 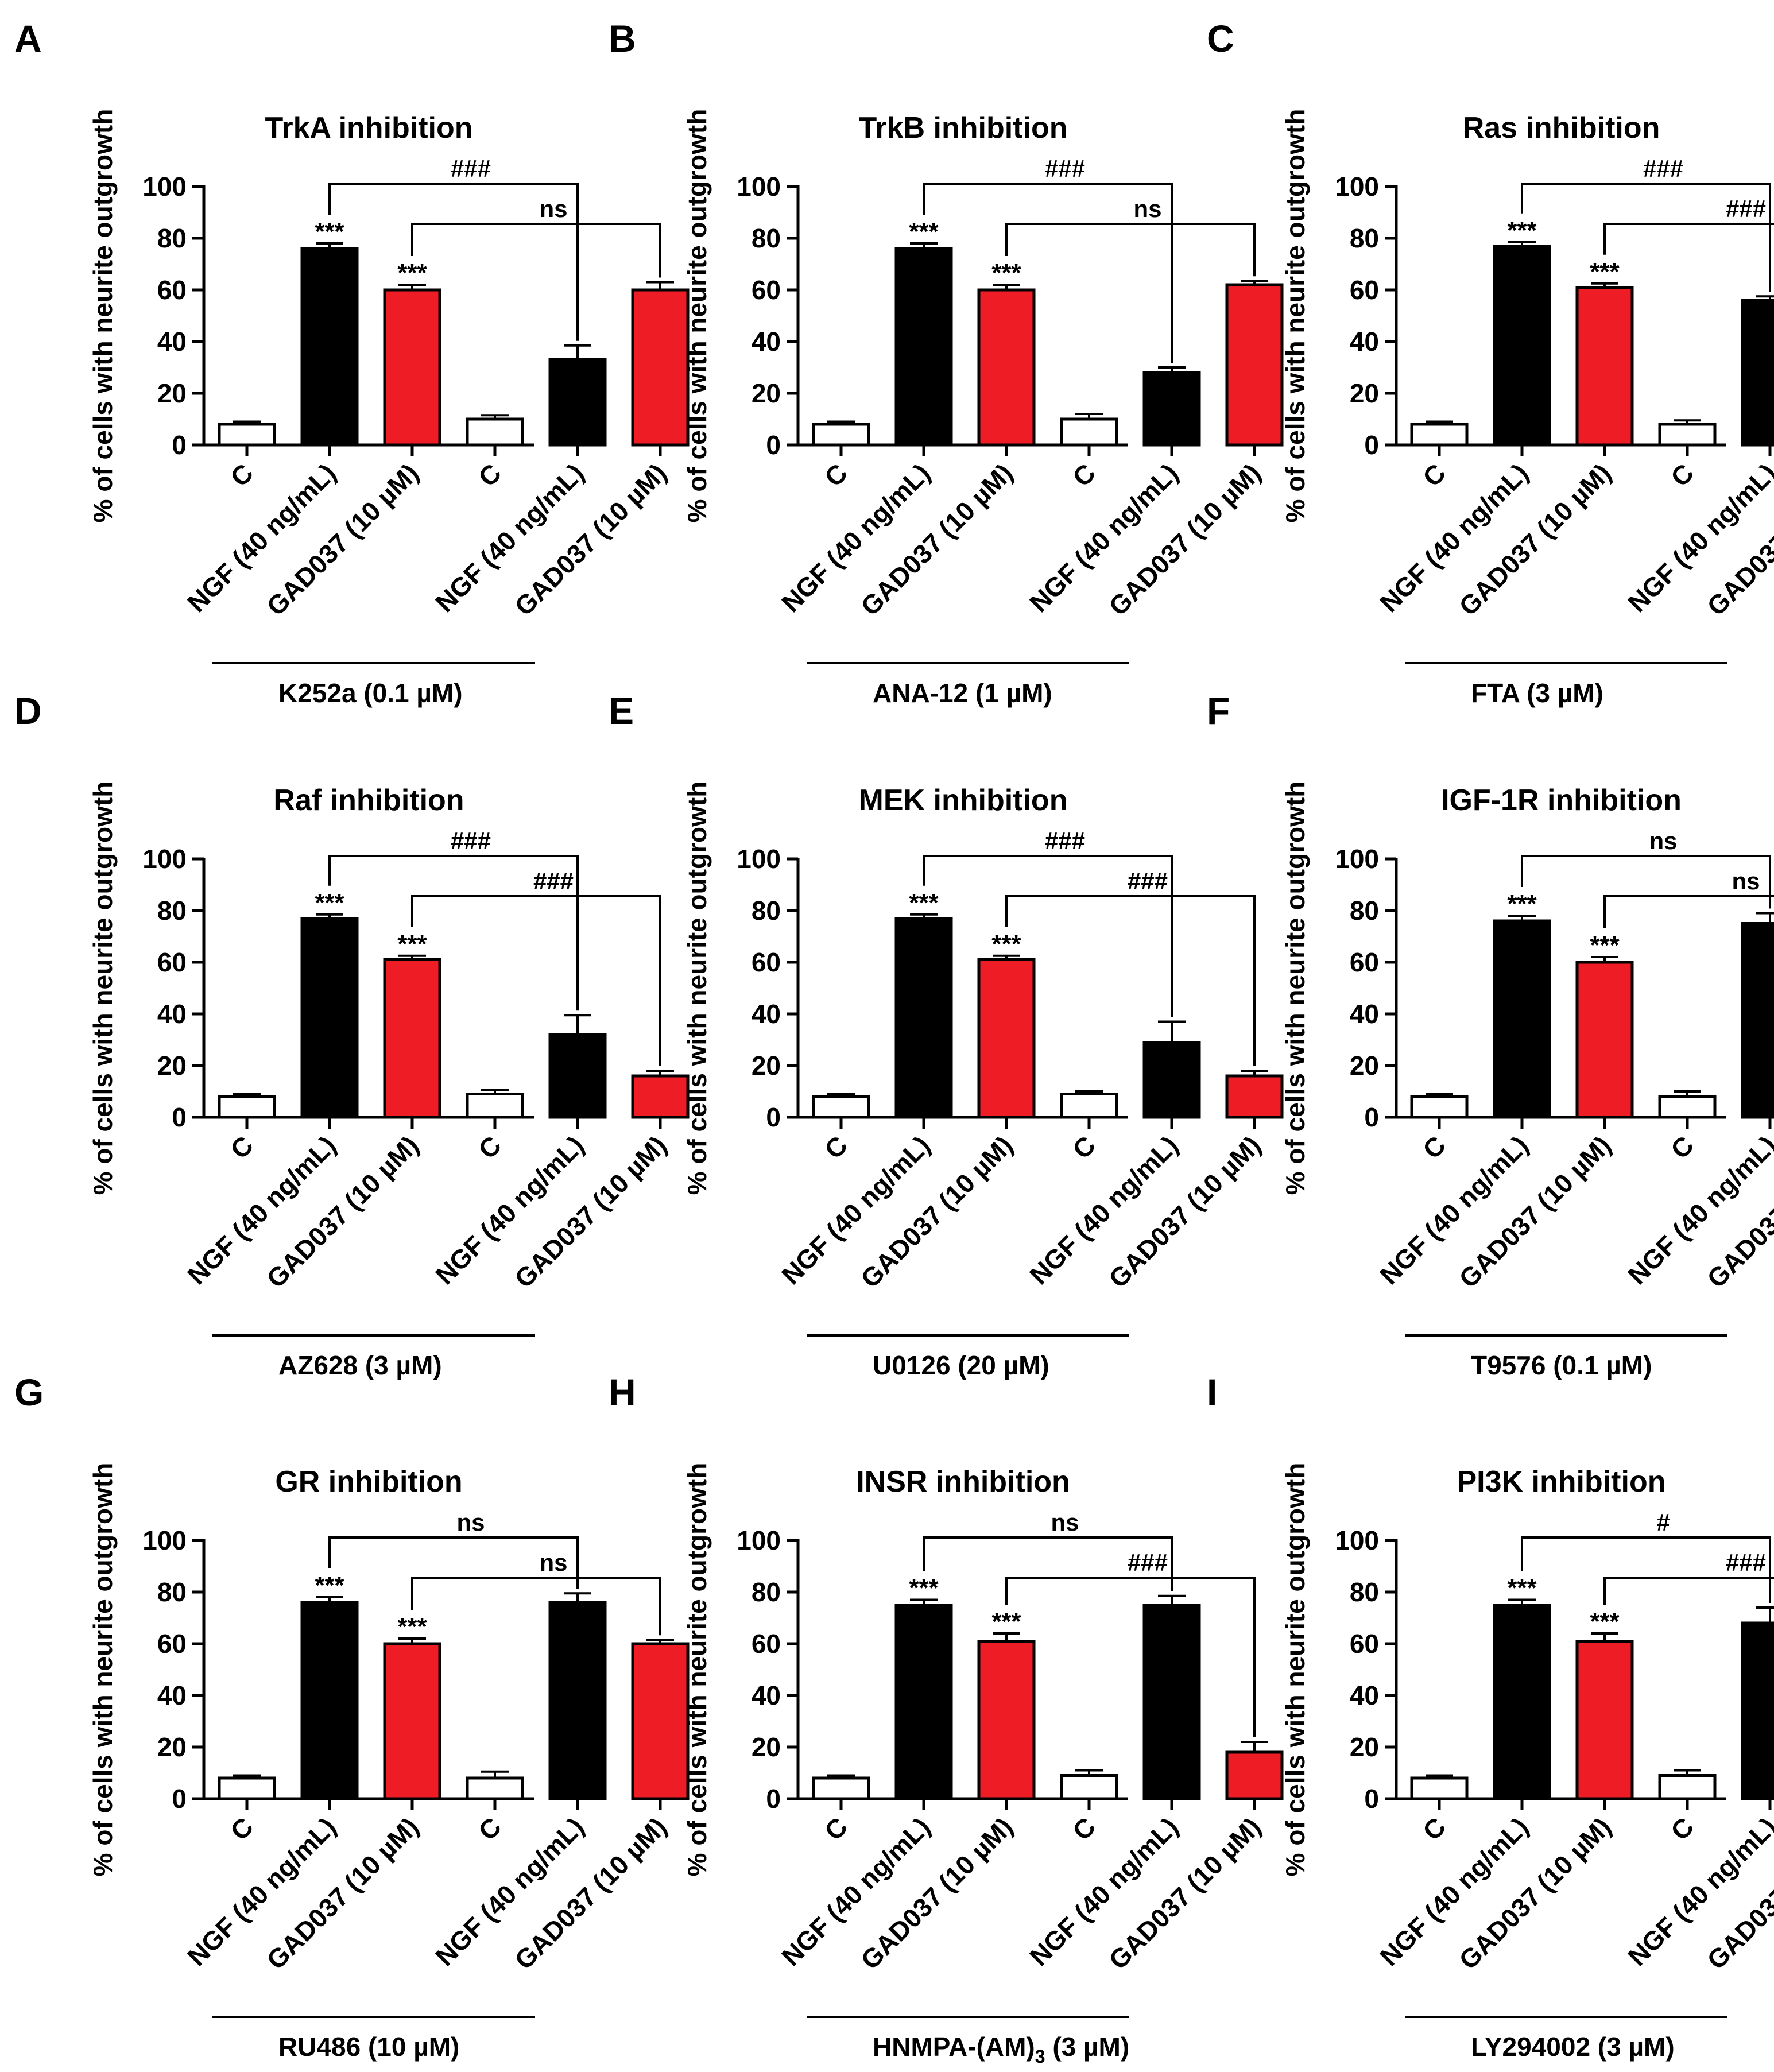 I want to click on chart-title: MEK inhibition, so click(x=963, y=800).